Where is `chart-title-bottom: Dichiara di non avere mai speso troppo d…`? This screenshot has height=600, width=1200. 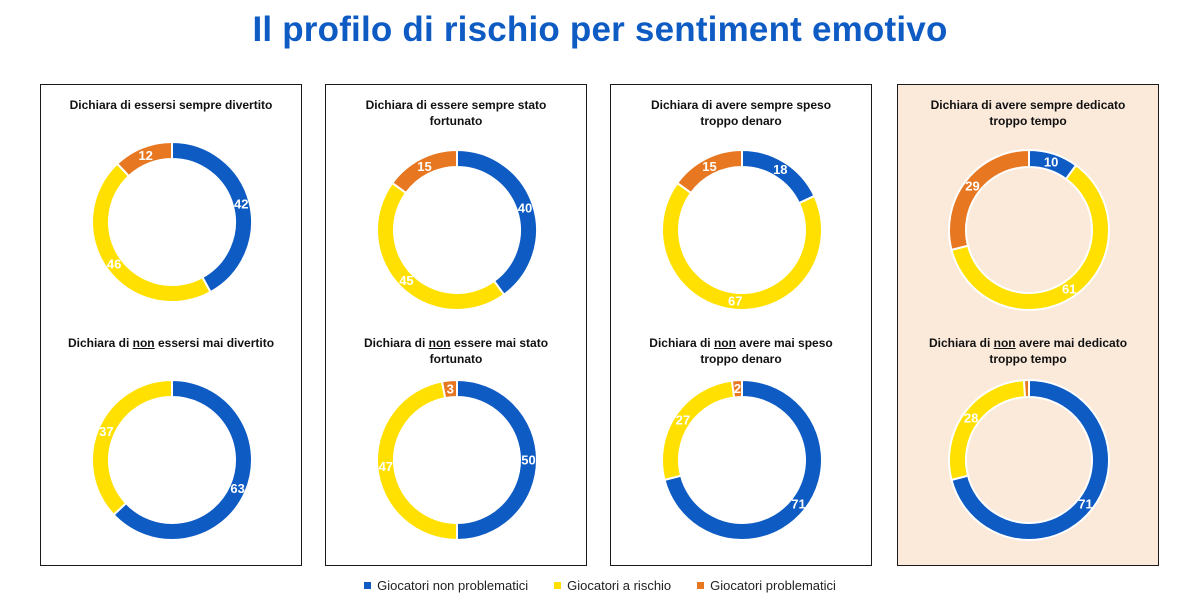
chart-title-bottom: Dichiara di non avere mai speso troppo d… is located at coordinates (741, 351).